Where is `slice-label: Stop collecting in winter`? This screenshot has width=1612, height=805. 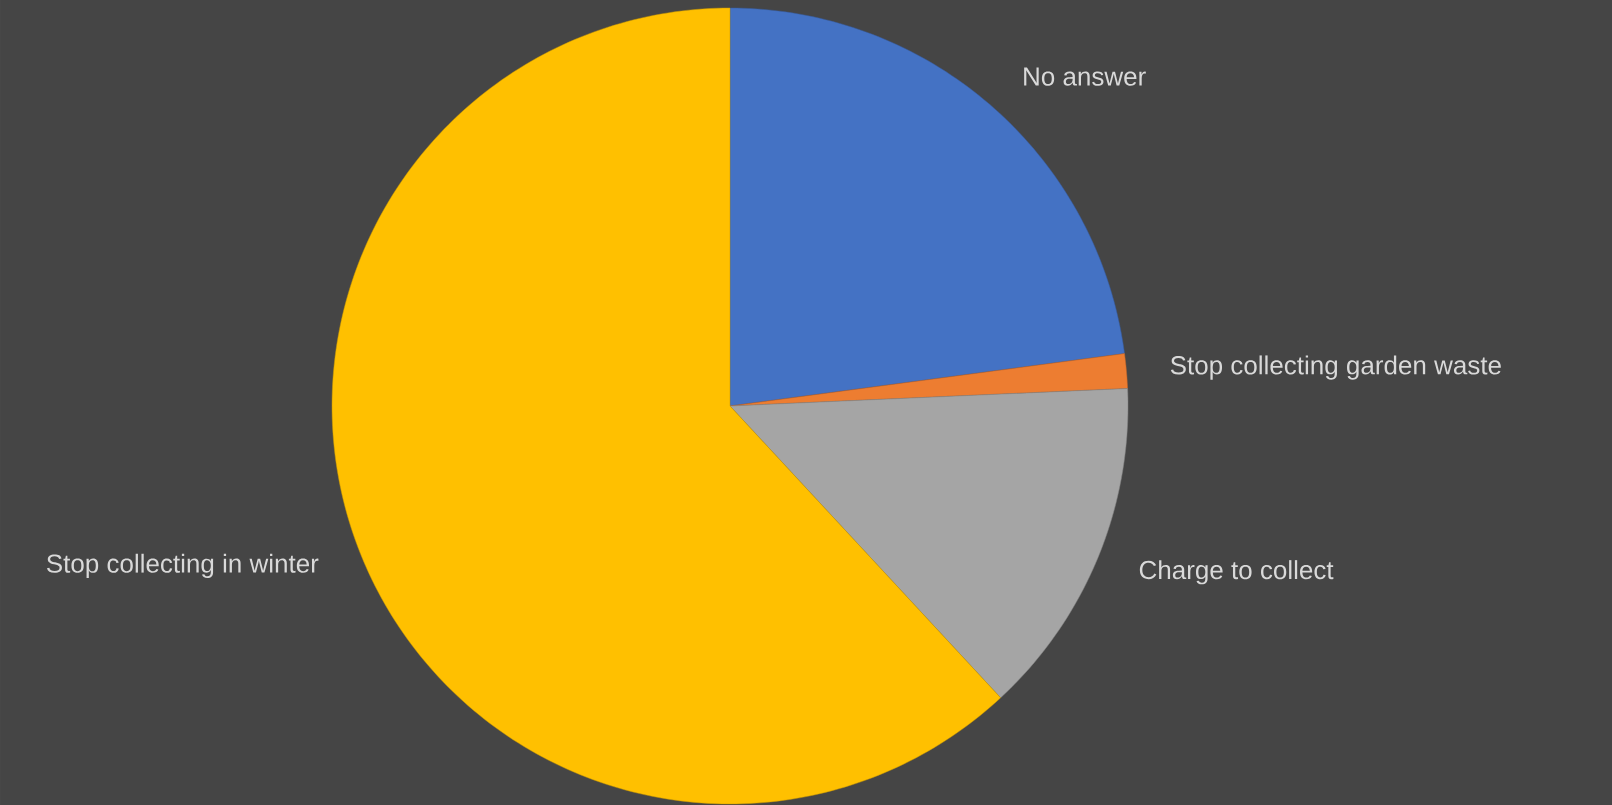 slice-label: Stop collecting in winter is located at coordinates (182, 565).